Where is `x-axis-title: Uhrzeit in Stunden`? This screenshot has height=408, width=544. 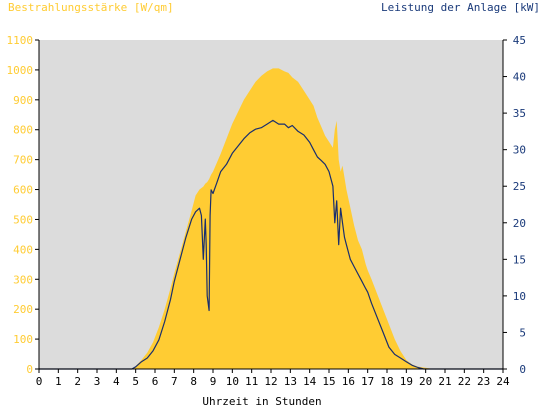
x-axis-title: Uhrzeit in Stunden is located at coordinates (261, 401).